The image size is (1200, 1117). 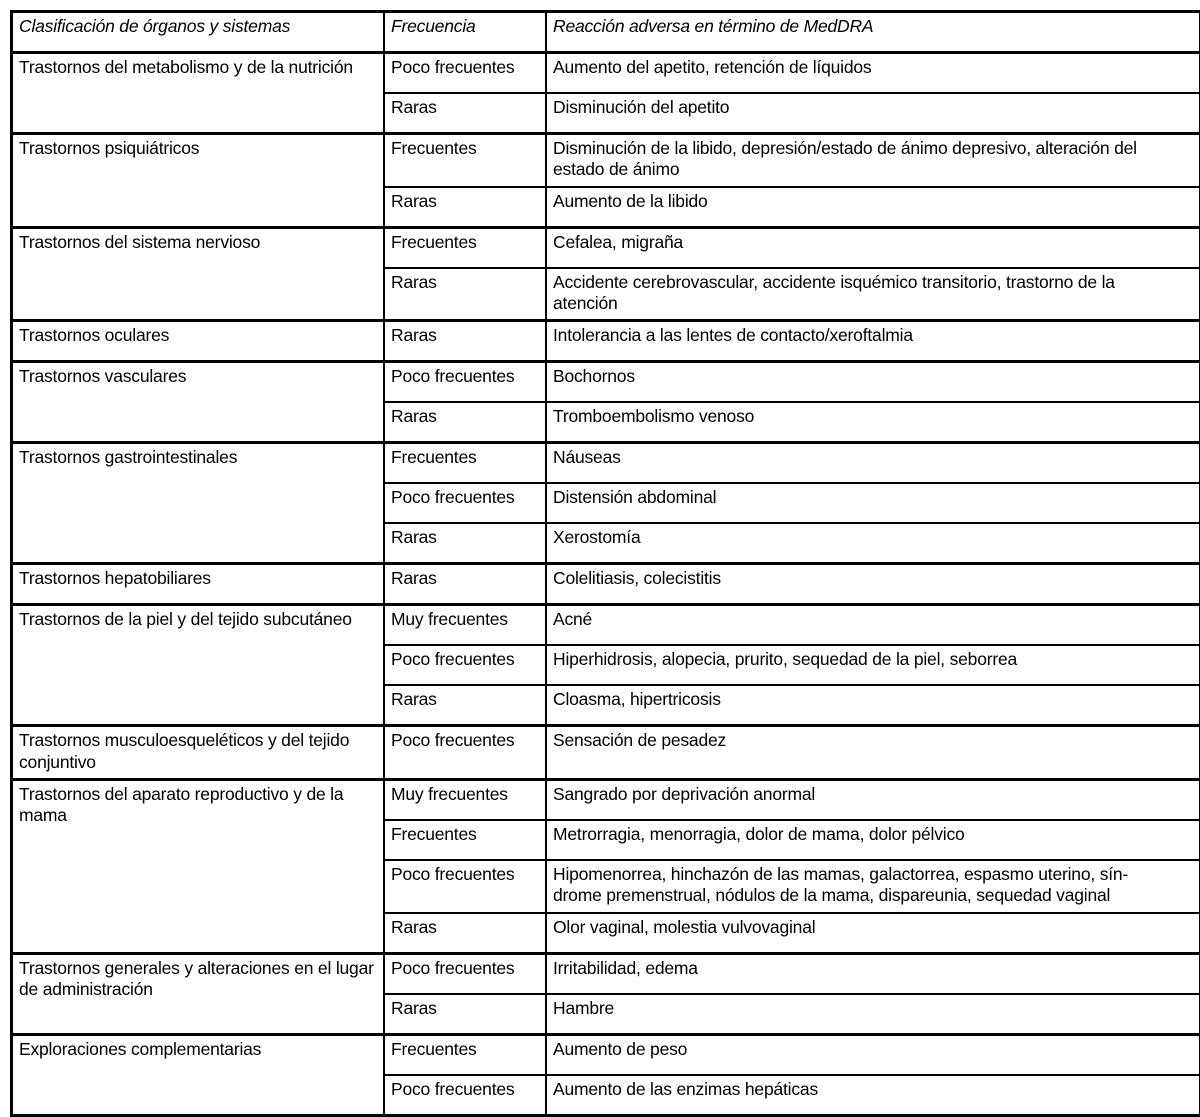 I want to click on reaction-cell: Sensación de pesadez, so click(x=873, y=753).